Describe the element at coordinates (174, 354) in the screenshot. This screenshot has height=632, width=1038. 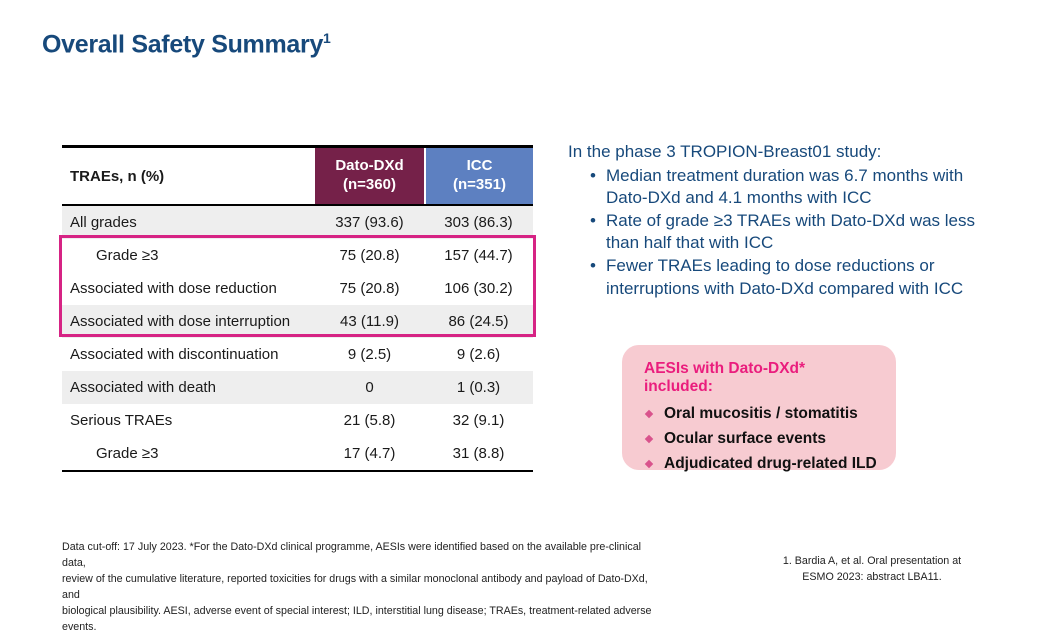
I see `row-label: Associated with discontinuation` at that location.